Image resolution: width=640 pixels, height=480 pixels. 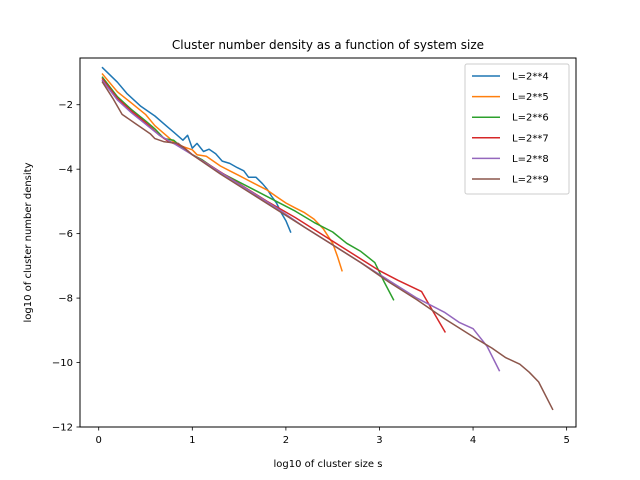 What do you see at coordinates (66, 267) in the screenshot?
I see `y-axis: −12 −10 −8 −6 −4 −2` at bounding box center [66, 267].